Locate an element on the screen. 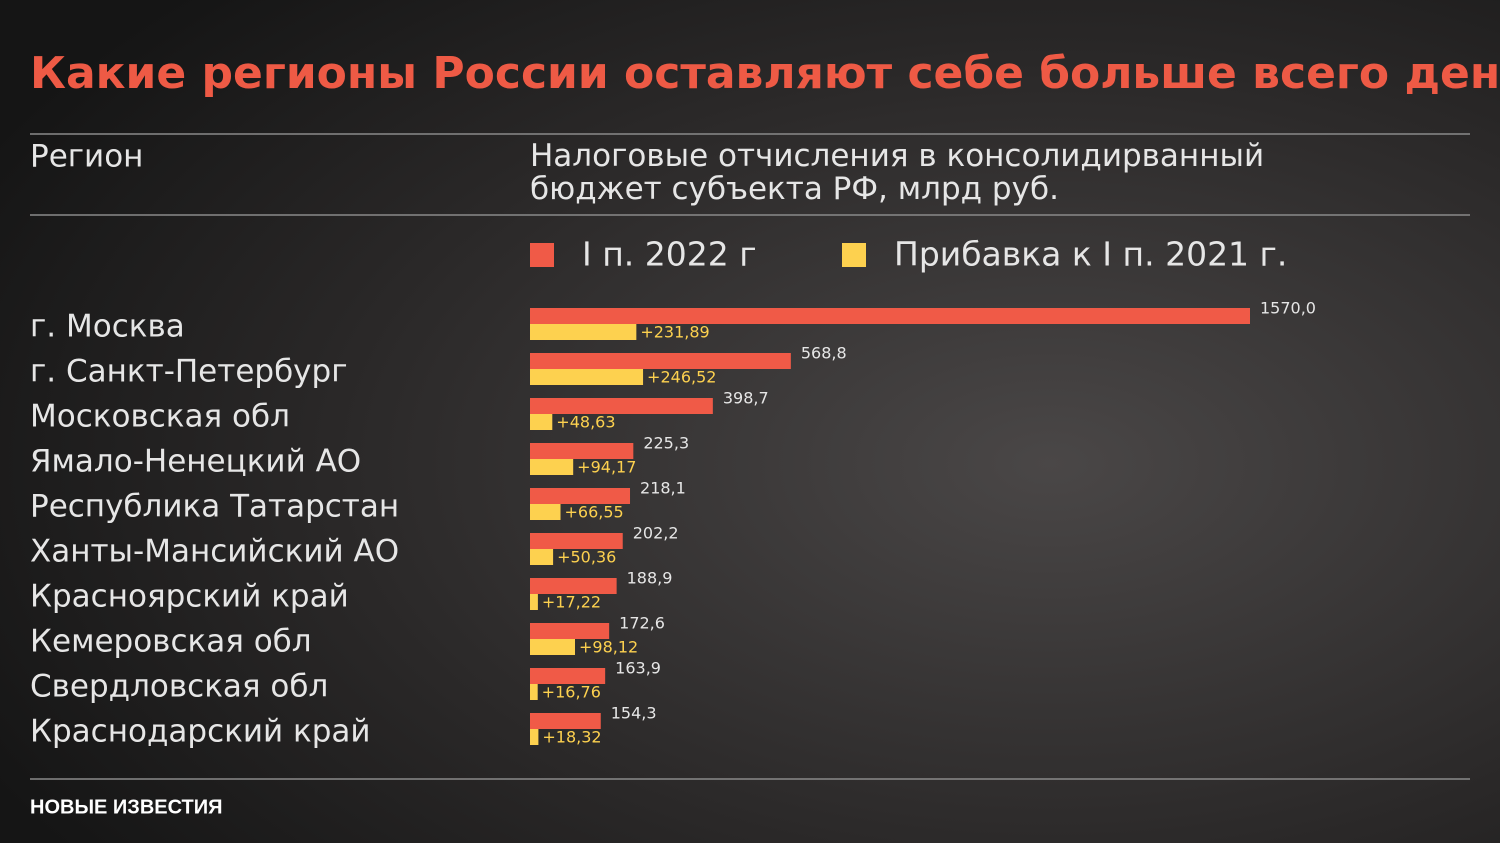  value-label: +231,89 is located at coordinates (674, 332).